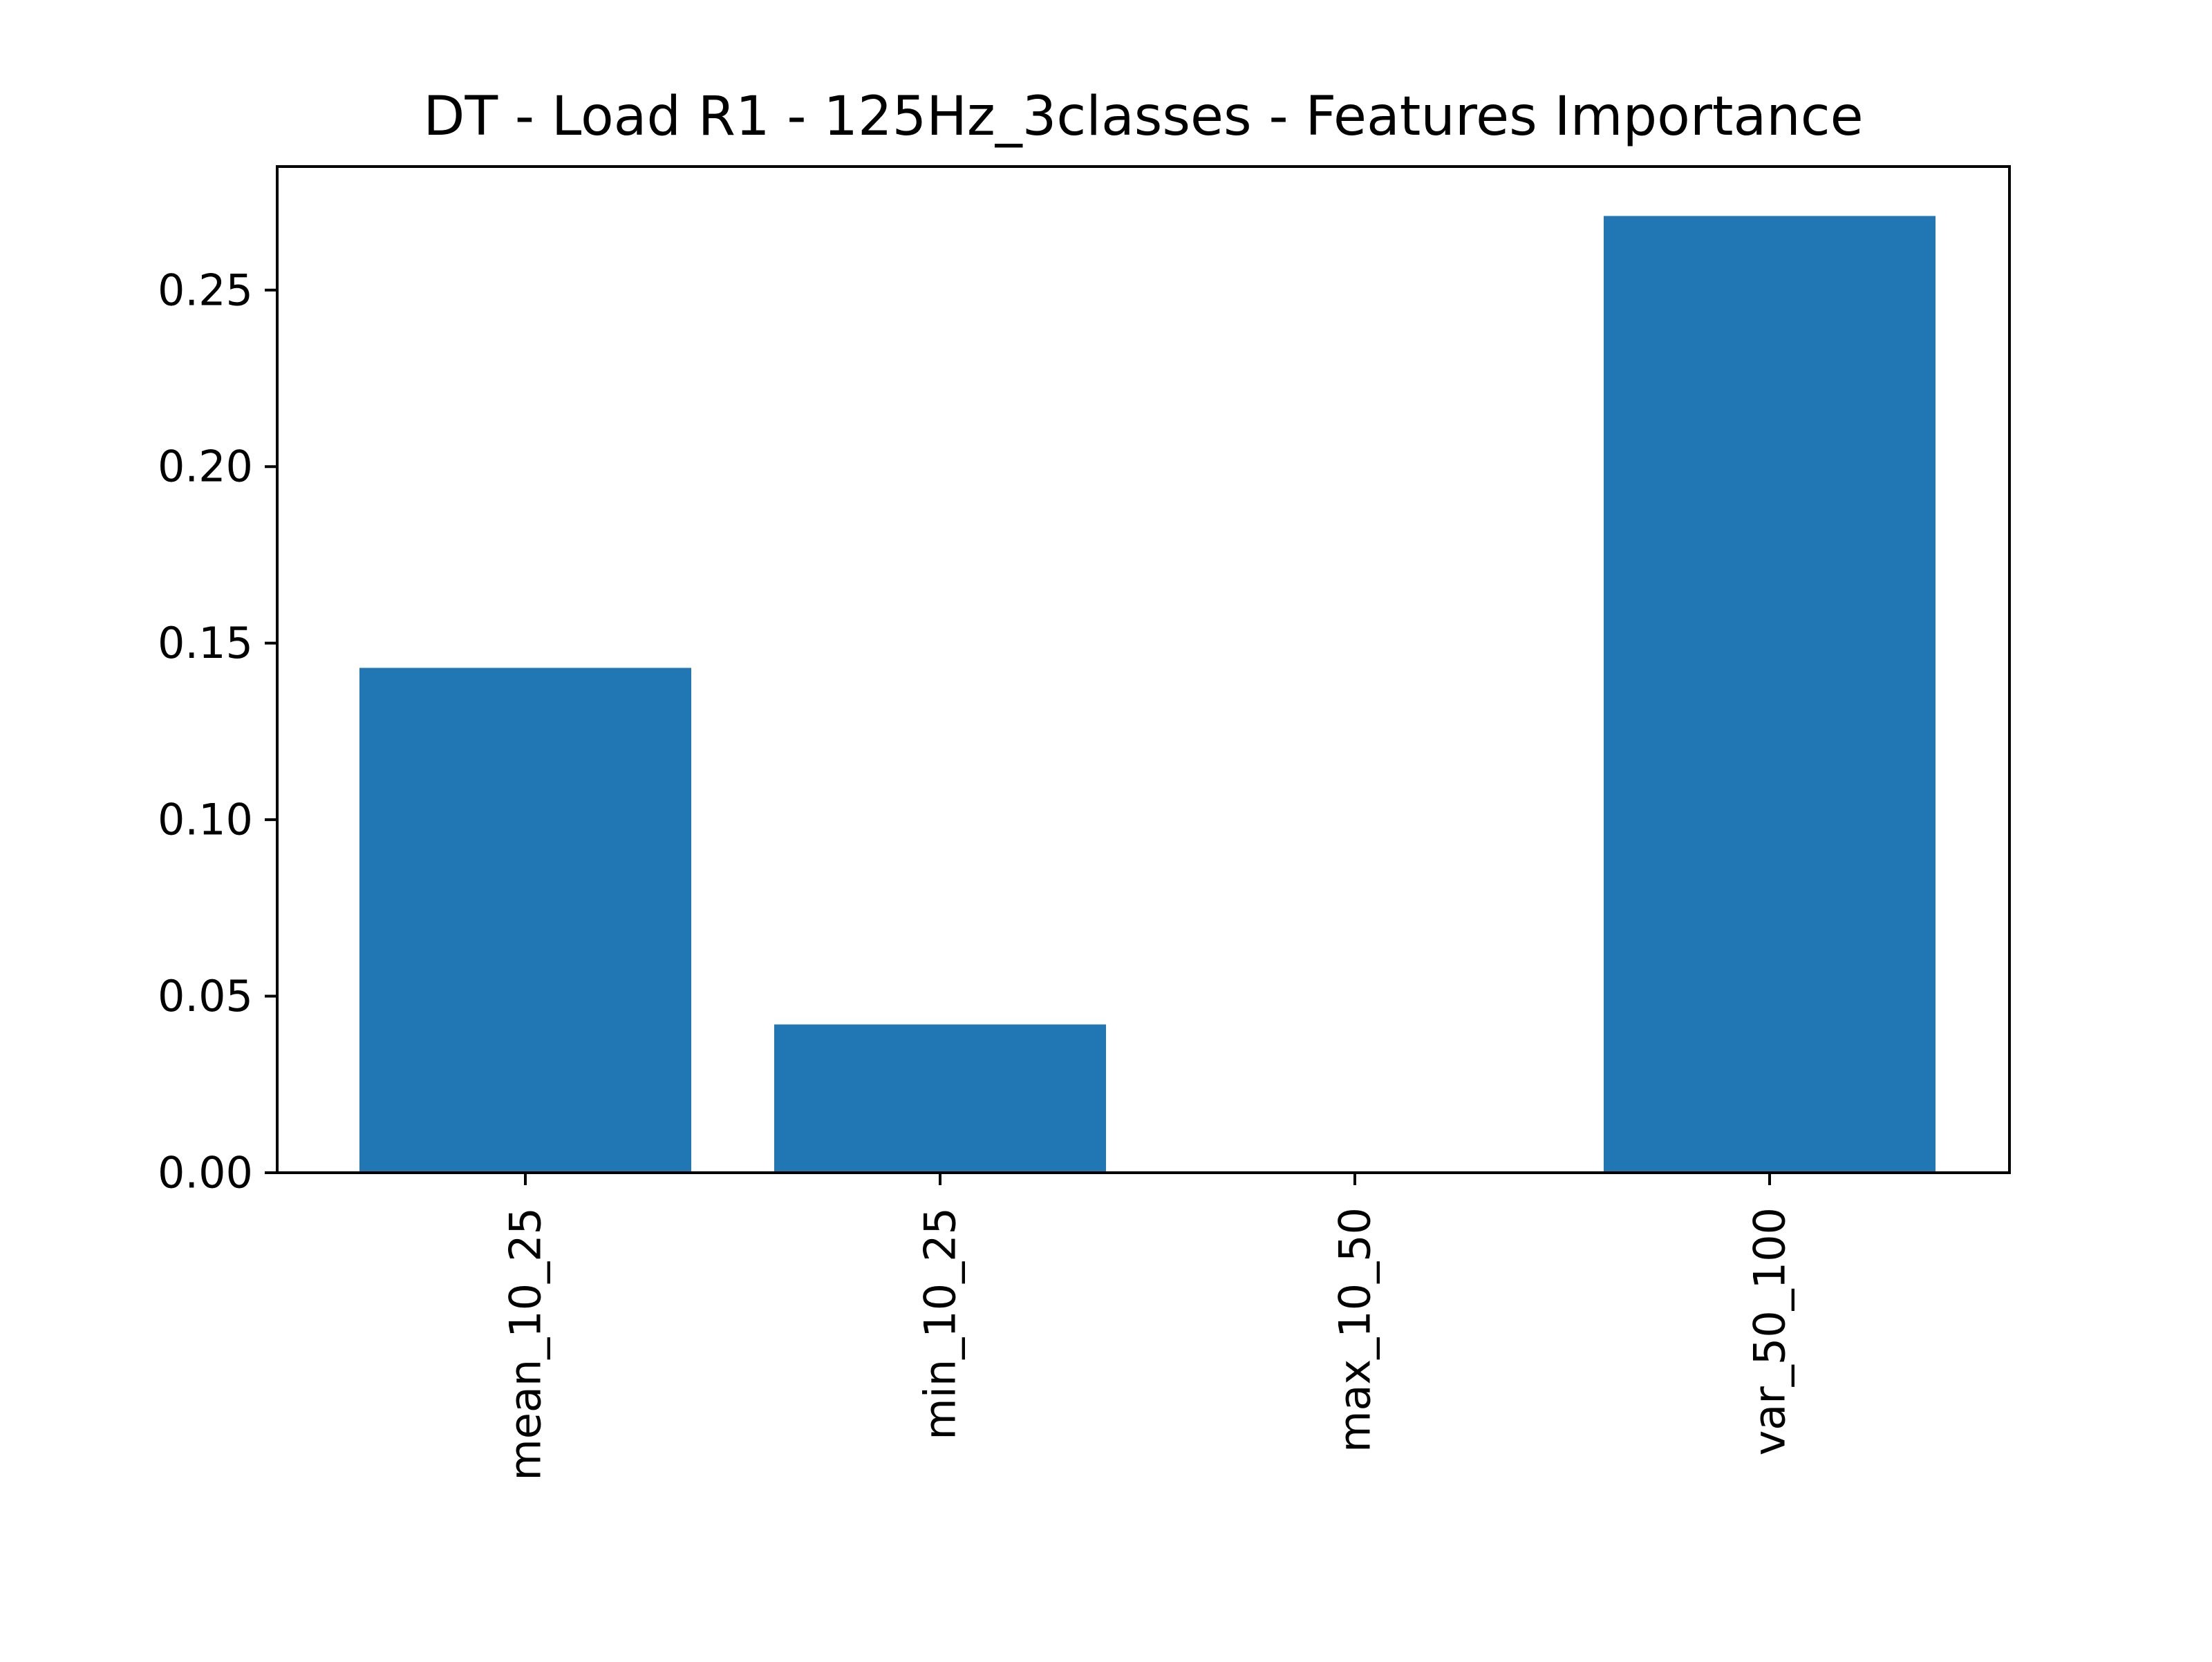  Describe the element at coordinates (205, 820) in the screenshot. I see `y-tick-label: 0.10` at that location.